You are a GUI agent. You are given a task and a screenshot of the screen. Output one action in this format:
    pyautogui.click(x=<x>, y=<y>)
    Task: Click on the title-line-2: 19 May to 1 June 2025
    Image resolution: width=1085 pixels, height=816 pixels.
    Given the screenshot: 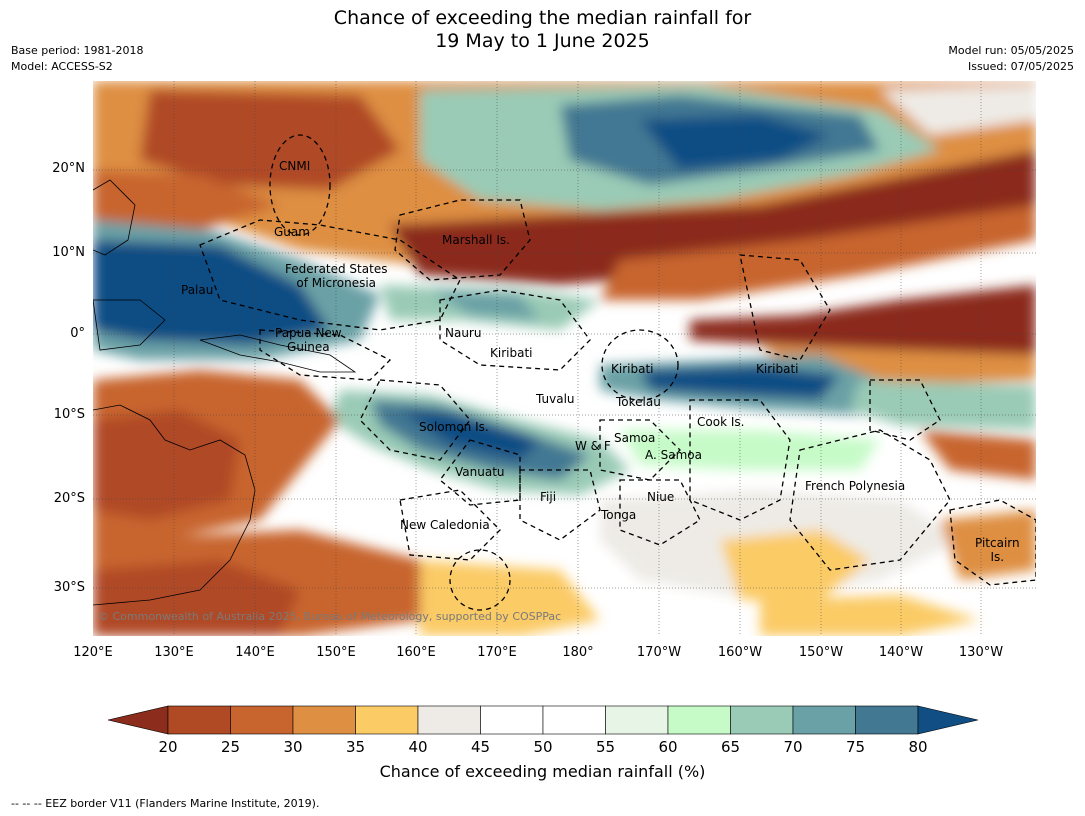 What is the action you would take?
    pyautogui.click(x=542, y=41)
    